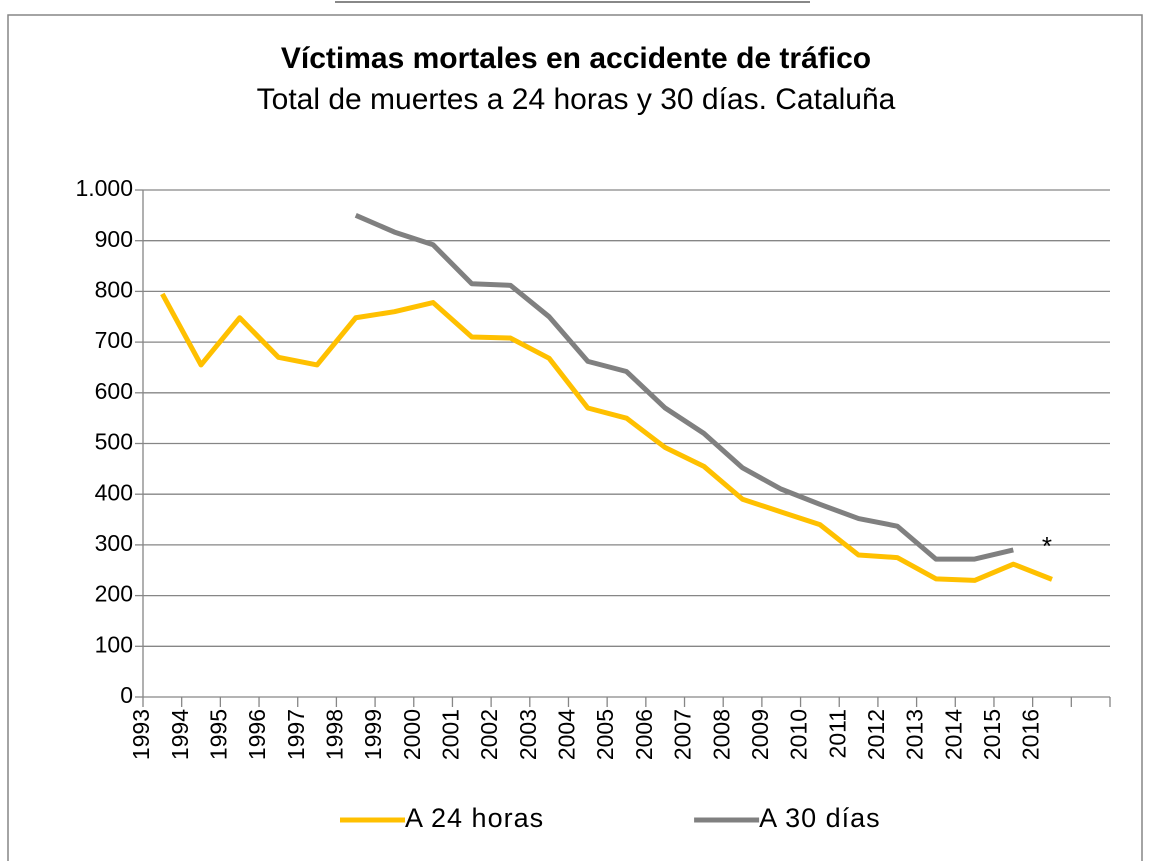 The width and height of the screenshot is (1151, 861). Describe the element at coordinates (257, 734) in the screenshot. I see `x-tick-label: 1996` at that location.